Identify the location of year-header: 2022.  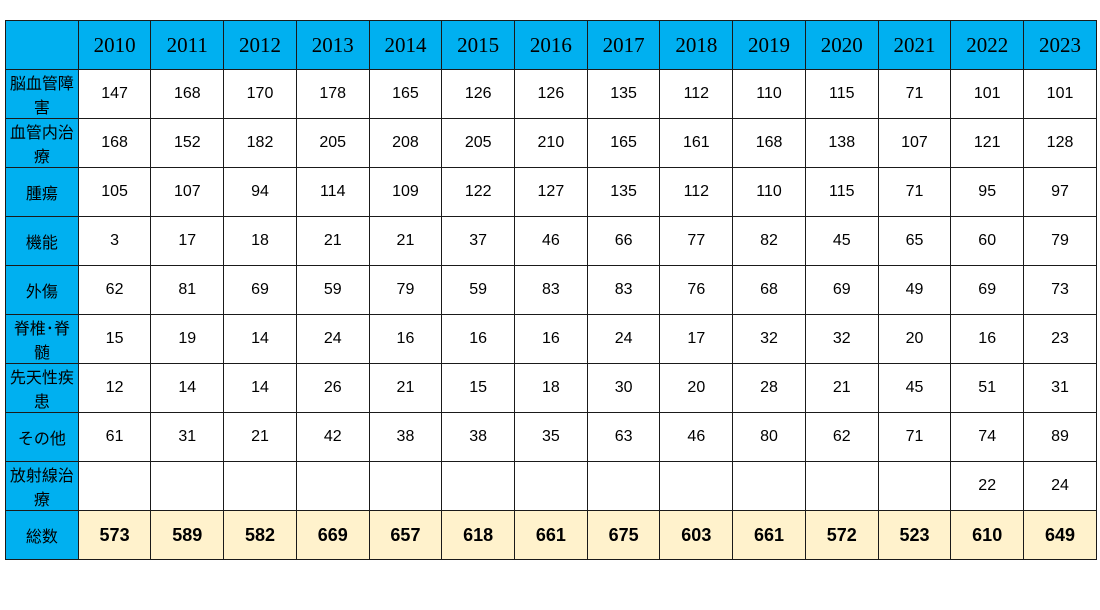
(987, 45).